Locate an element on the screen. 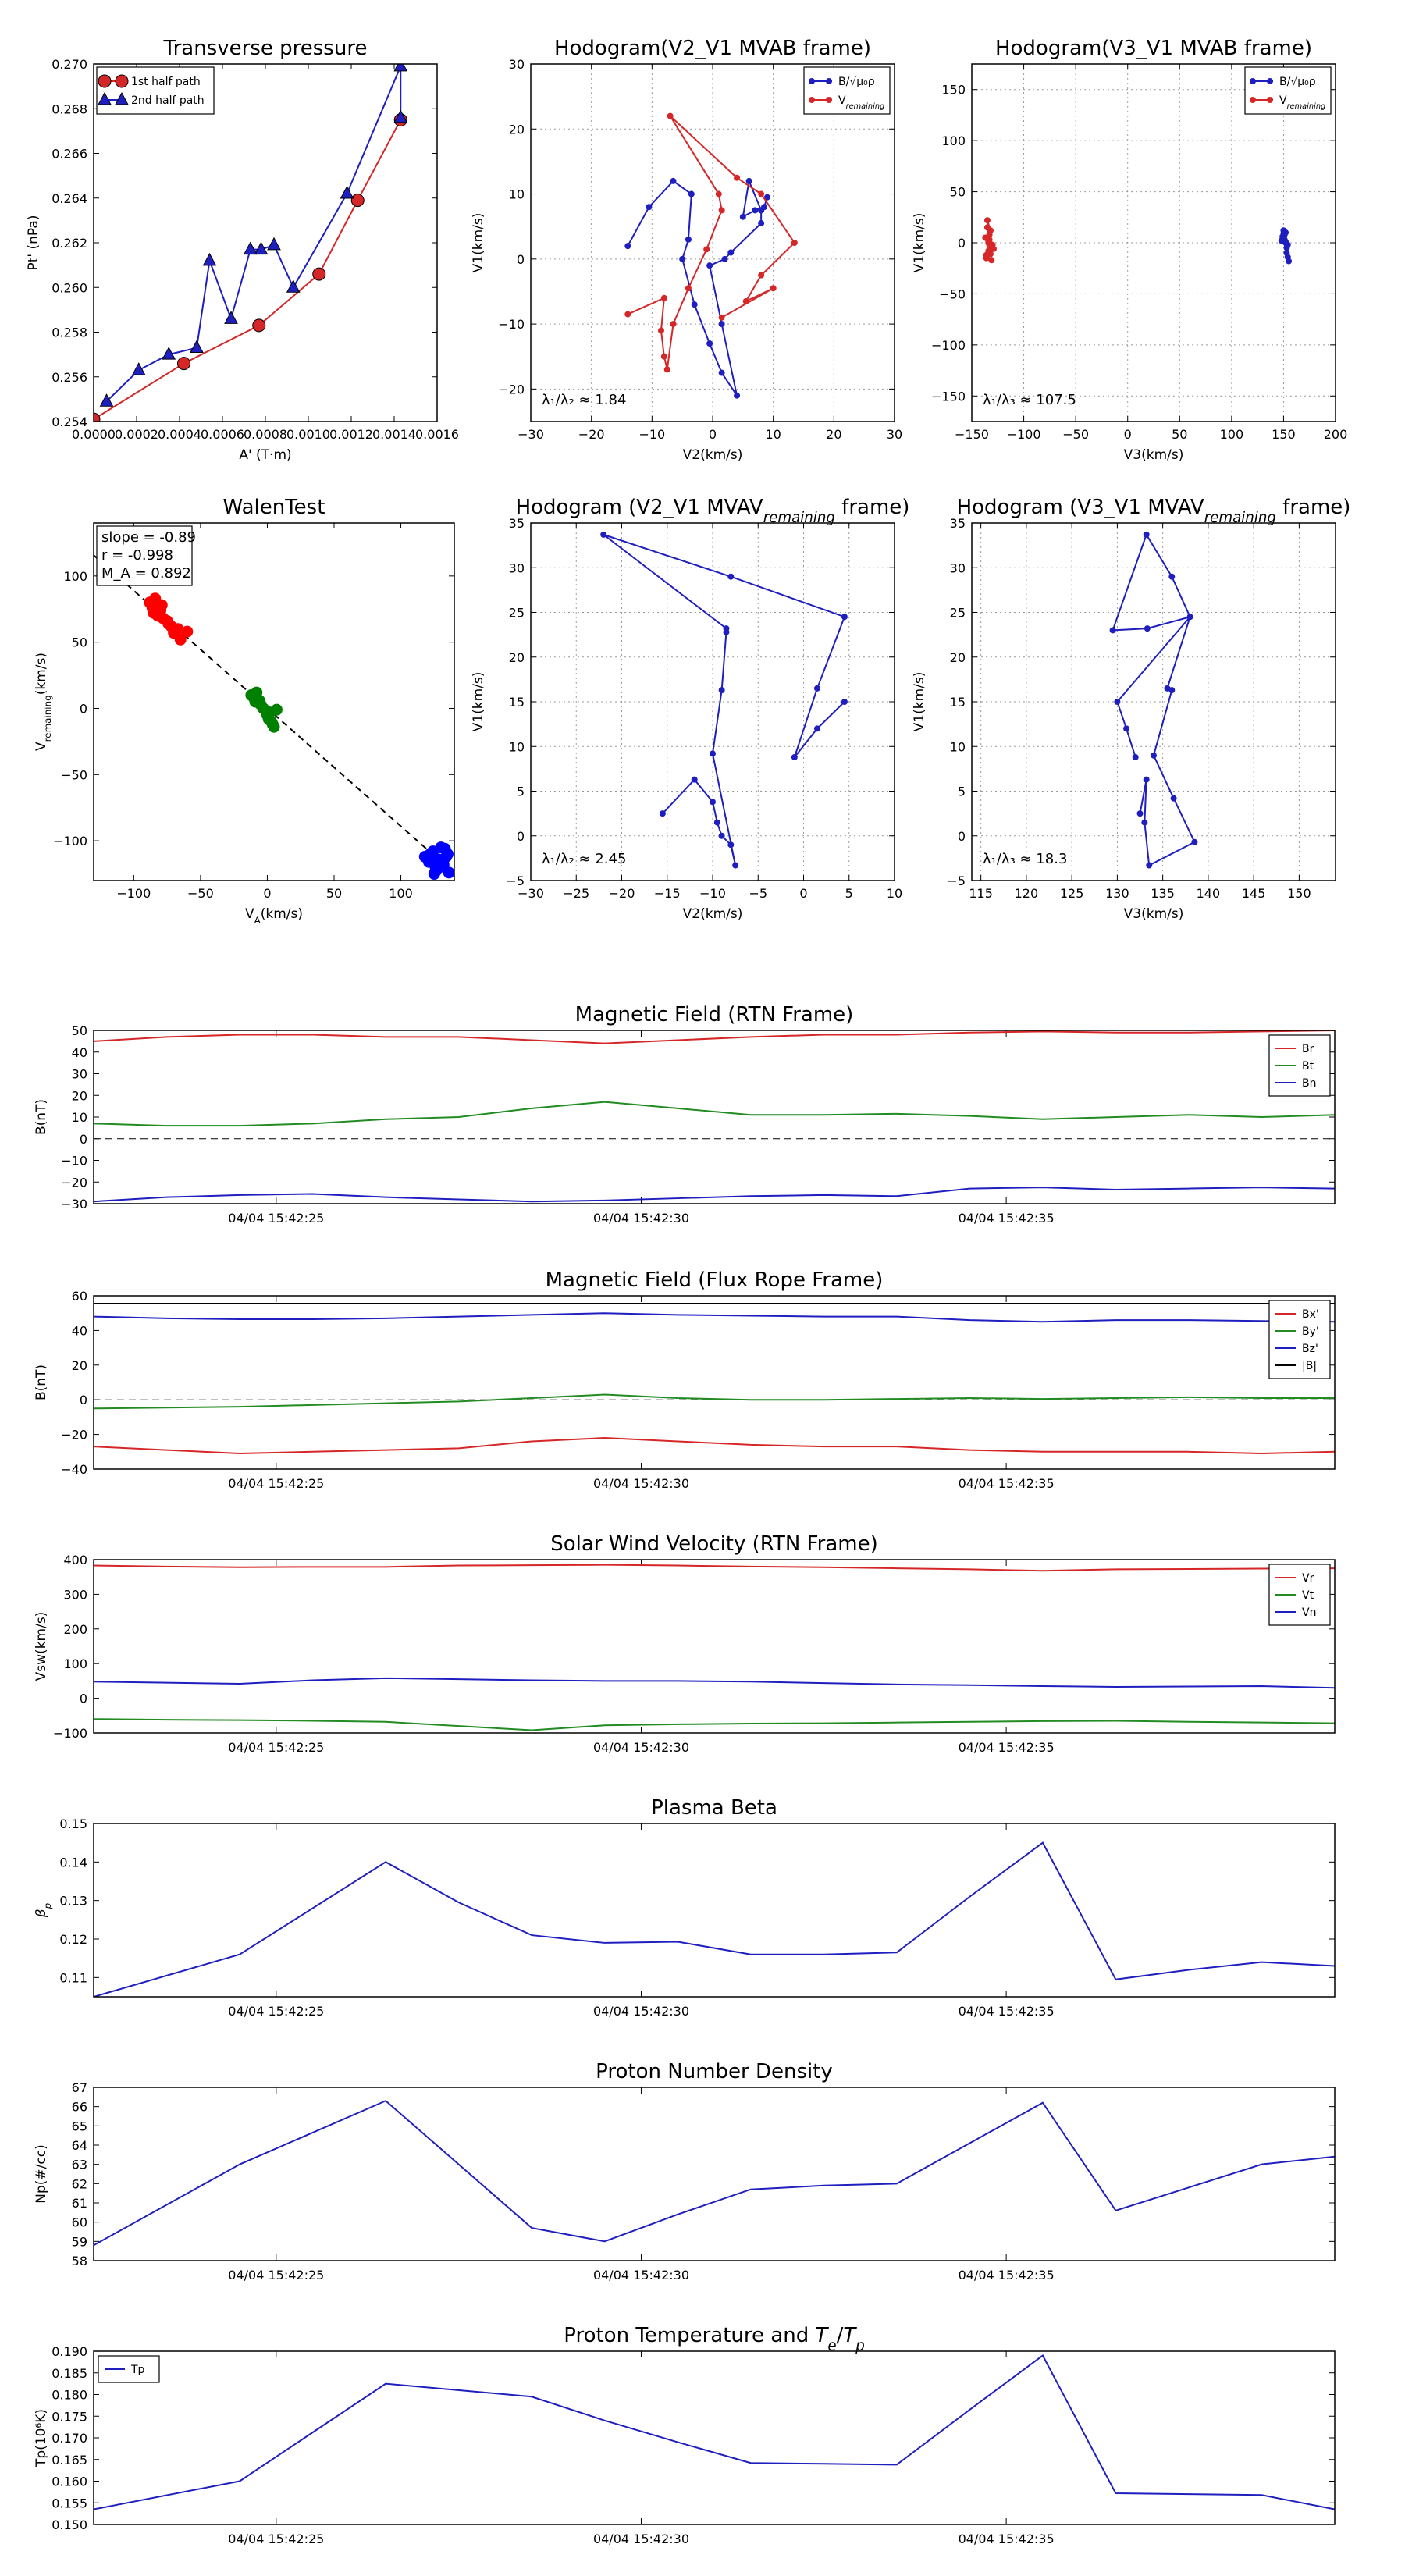  legend-label: Tp is located at coordinates (137, 2370).